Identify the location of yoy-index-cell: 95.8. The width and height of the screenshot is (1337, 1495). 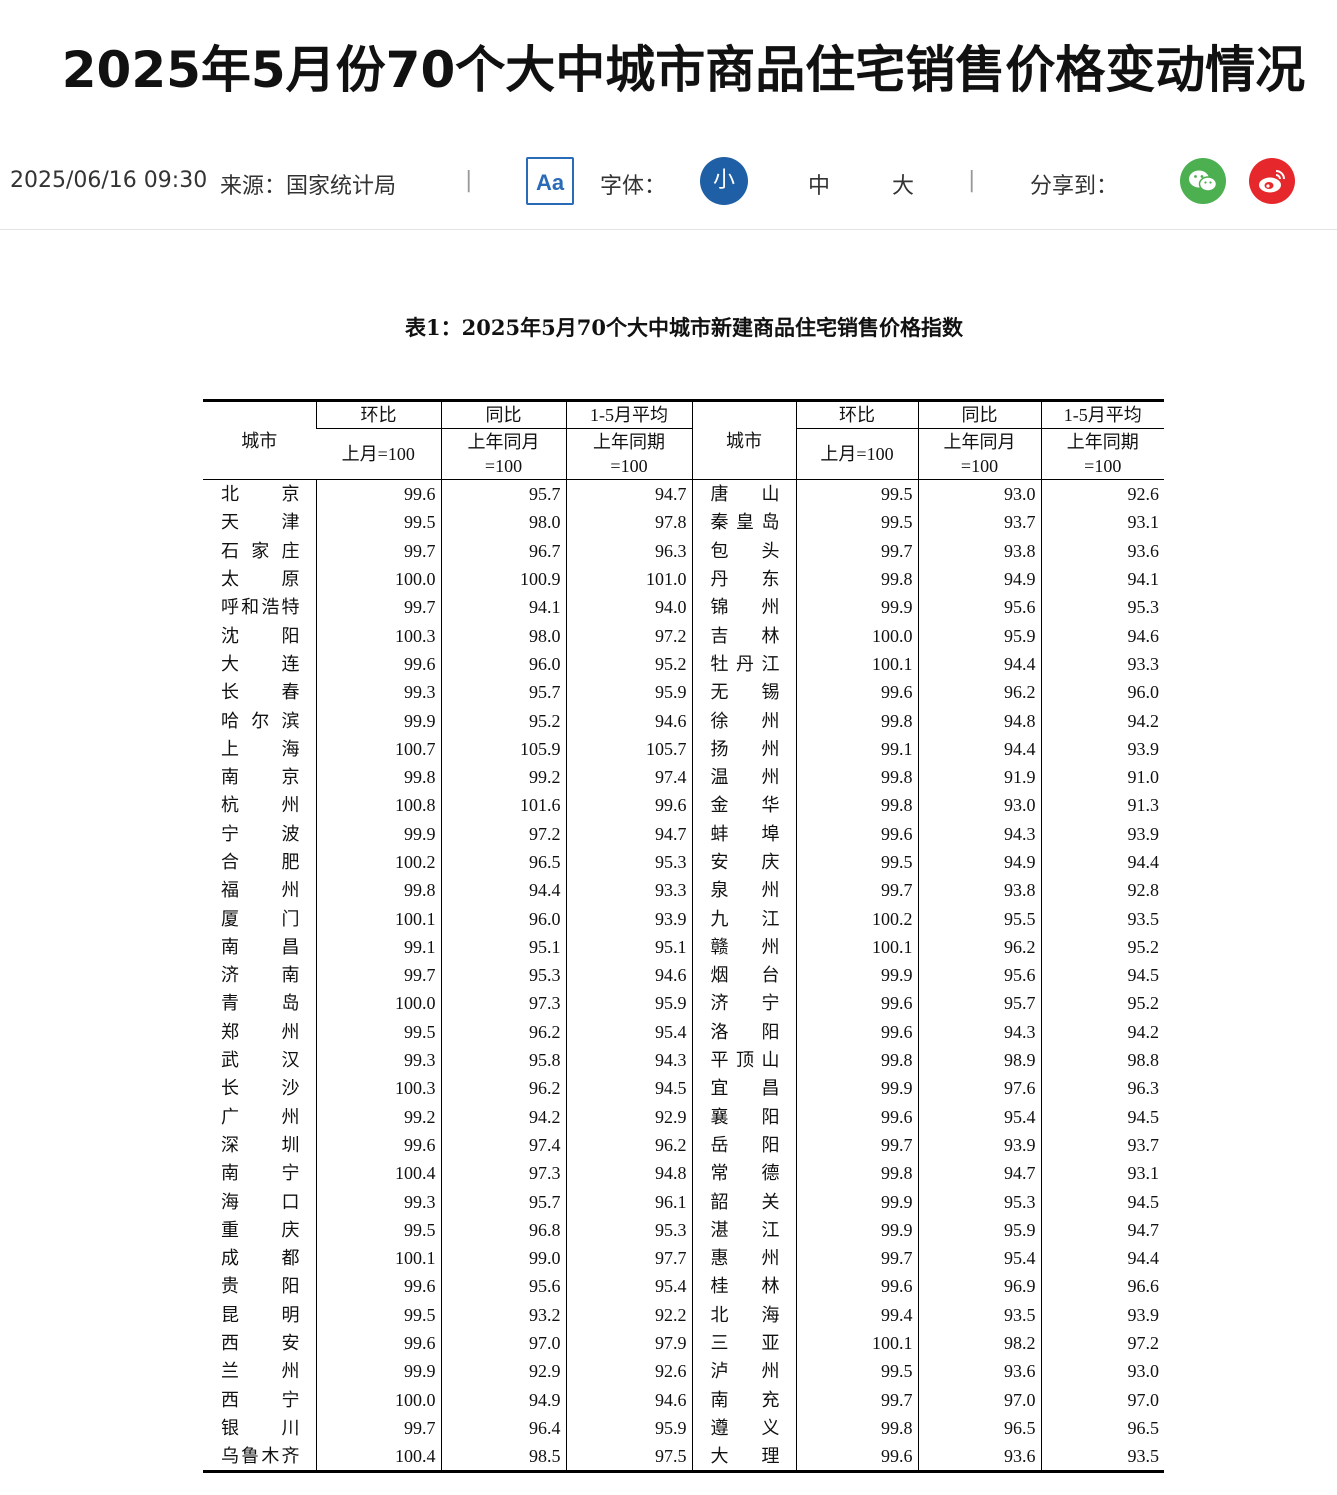
(503, 1060).